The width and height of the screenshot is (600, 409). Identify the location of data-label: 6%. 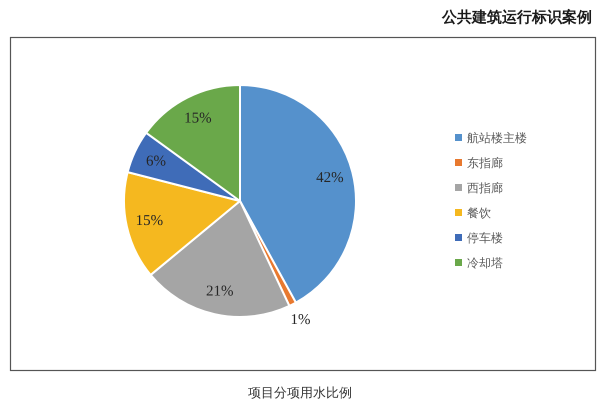
(156, 162).